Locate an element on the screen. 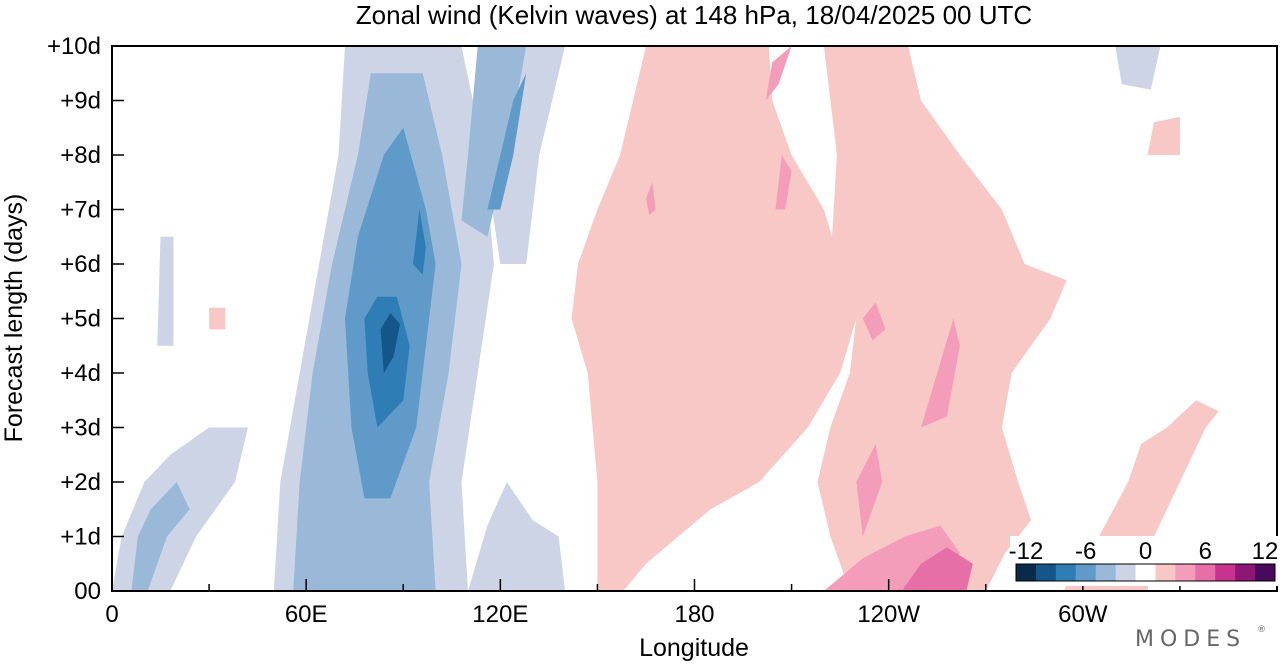 Image resolution: width=1280 pixels, height=664 pixels. x-tick-label: 120W is located at coordinates (888, 614).